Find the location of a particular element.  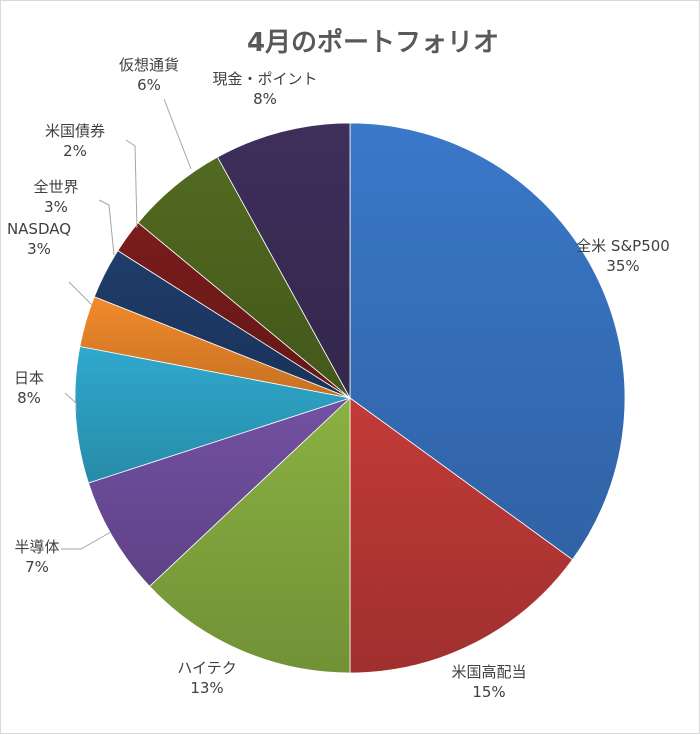

slice-category-label: ハイテク is located at coordinates (206, 668).